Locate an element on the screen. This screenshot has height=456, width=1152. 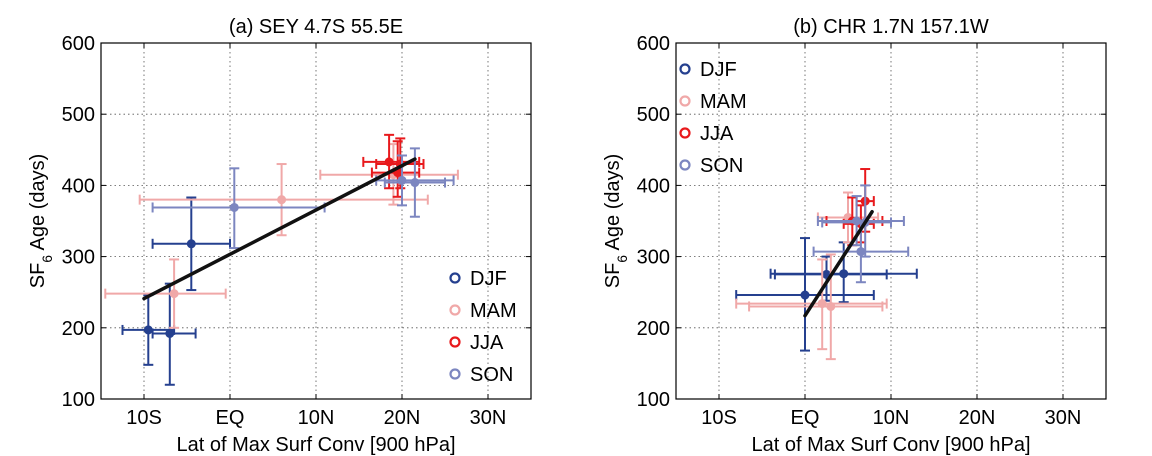
x-tick-label-a-1: EQ is located at coordinates (230, 418).